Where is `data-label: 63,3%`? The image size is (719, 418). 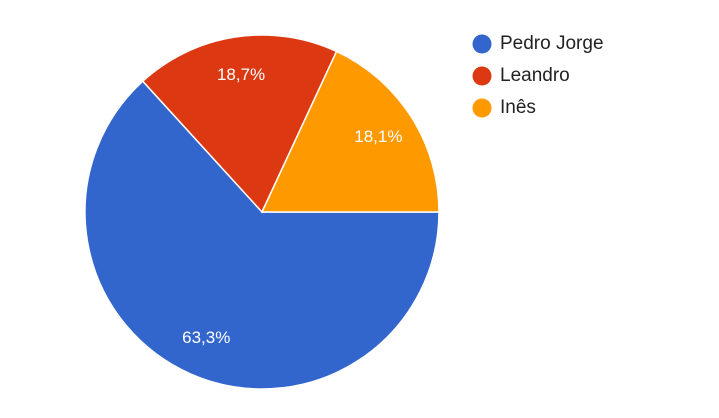
data-label: 63,3% is located at coordinates (206, 337).